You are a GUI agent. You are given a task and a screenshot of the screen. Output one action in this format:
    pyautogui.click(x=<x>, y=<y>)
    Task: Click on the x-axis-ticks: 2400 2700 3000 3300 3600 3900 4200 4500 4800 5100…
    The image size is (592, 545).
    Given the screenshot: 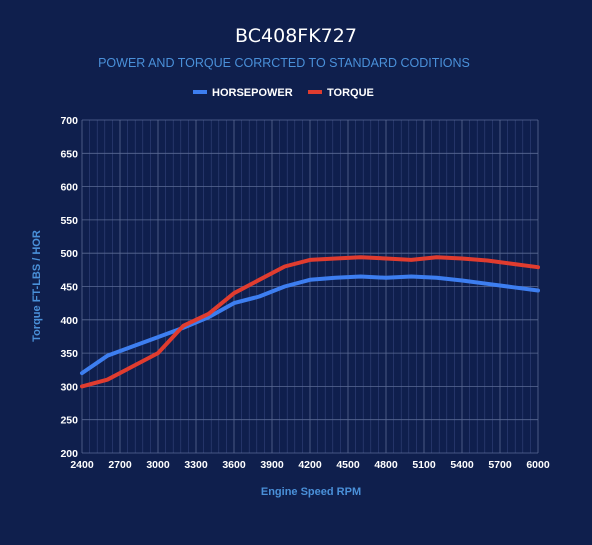 What is the action you would take?
    pyautogui.click(x=310, y=465)
    